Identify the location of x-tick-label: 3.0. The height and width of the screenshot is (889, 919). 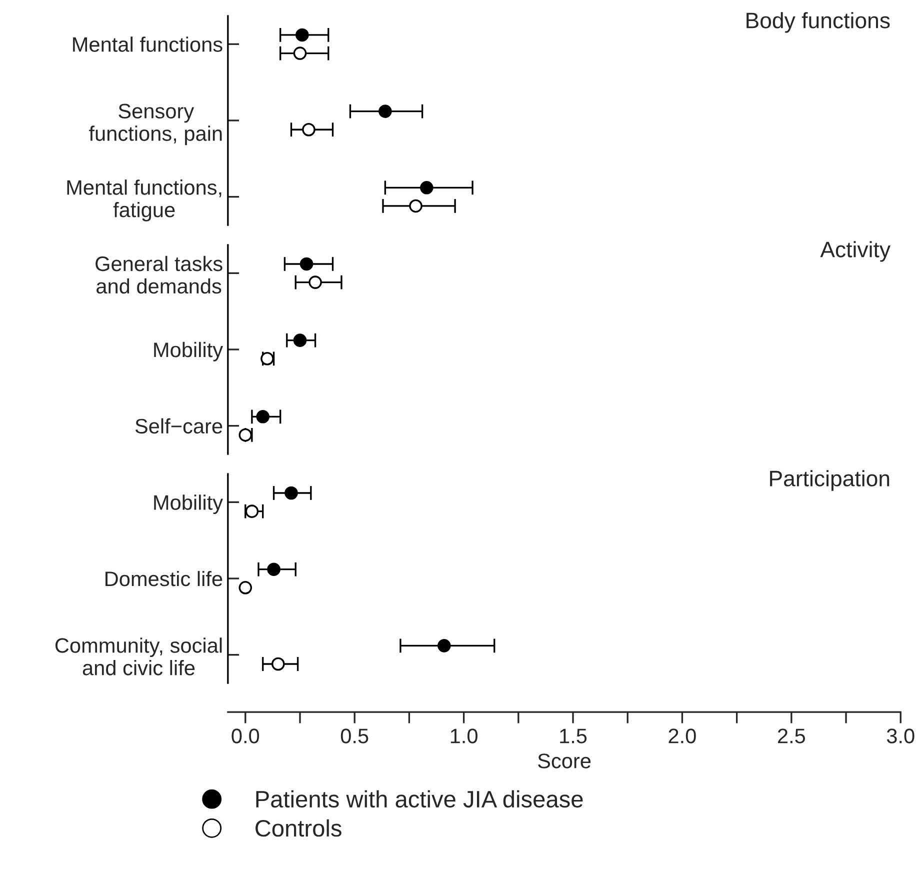
(900, 736).